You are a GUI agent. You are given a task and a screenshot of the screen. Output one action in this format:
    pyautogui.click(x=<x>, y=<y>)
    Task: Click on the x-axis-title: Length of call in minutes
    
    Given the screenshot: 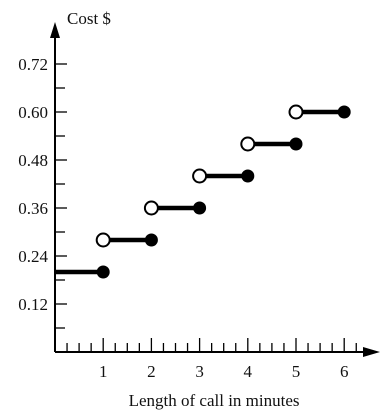 What is the action you would take?
    pyautogui.click(x=214, y=400)
    